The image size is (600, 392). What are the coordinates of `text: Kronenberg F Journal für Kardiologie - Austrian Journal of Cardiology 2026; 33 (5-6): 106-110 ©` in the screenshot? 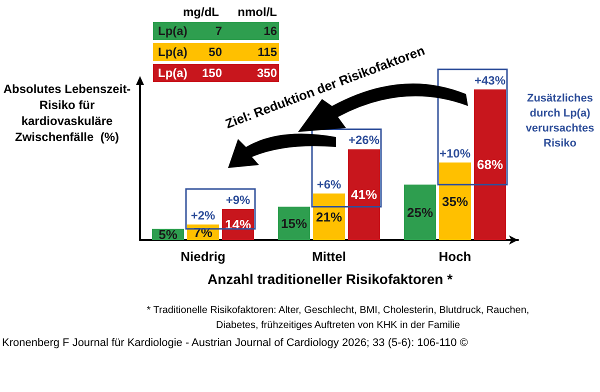 It's located at (235, 343).